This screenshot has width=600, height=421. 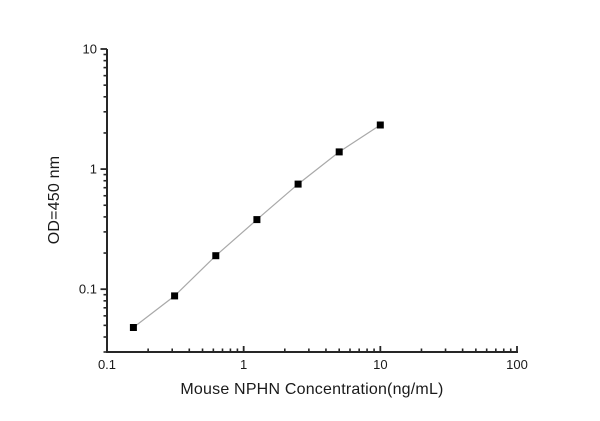 I want to click on x-axis-title: Mouse NPHN Concentration(ng/mL), so click(x=312, y=389).